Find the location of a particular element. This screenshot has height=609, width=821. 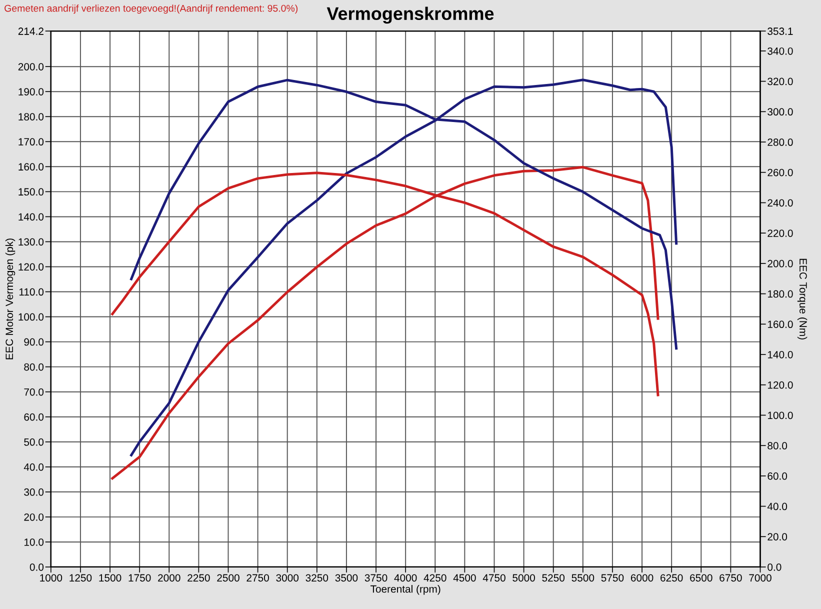

y-tick-label: 214.2 is located at coordinates (31, 31).